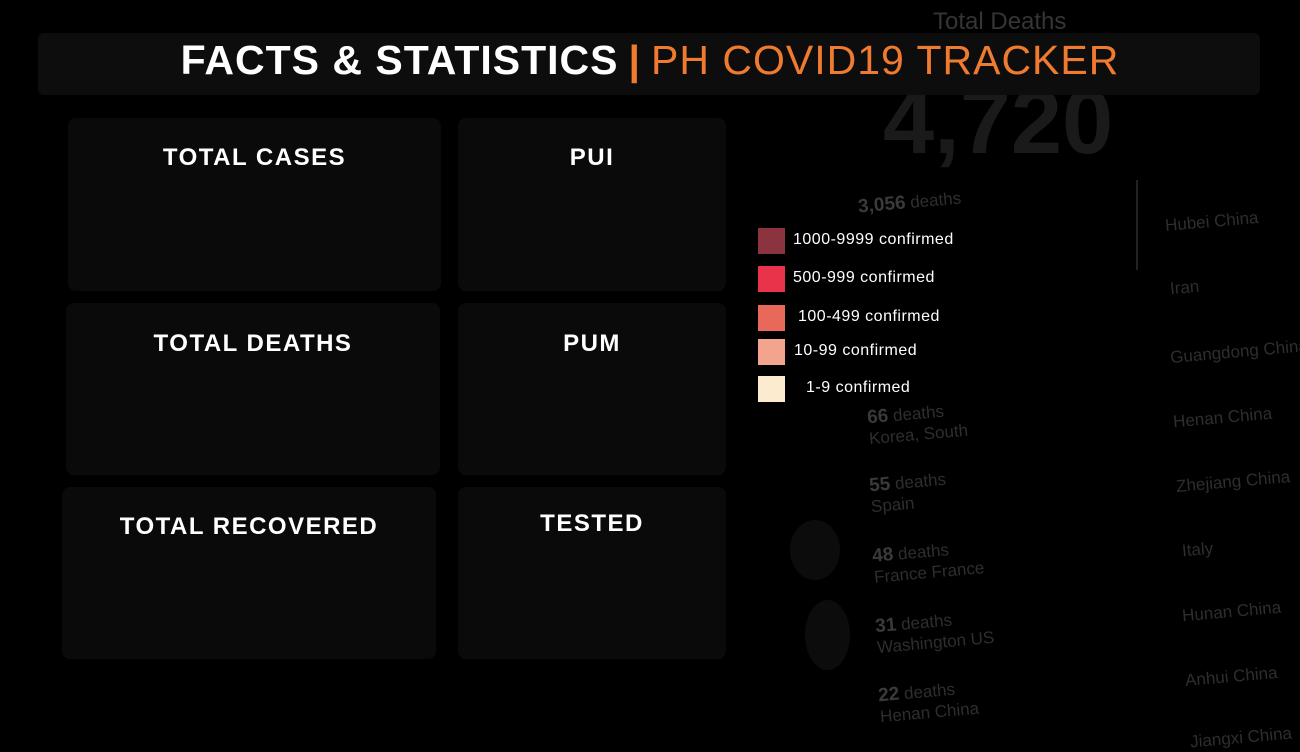  What do you see at coordinates (1212, 221) in the screenshot?
I see `bg-list-item: Hubei China` at bounding box center [1212, 221].